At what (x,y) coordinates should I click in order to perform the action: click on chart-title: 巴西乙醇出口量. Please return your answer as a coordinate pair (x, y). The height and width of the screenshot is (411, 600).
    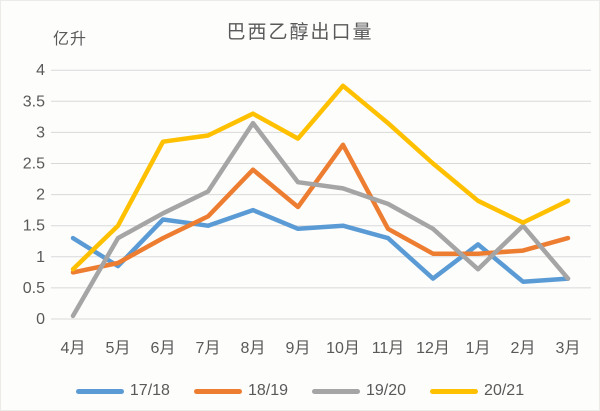
    Looking at the image, I should click on (300, 32).